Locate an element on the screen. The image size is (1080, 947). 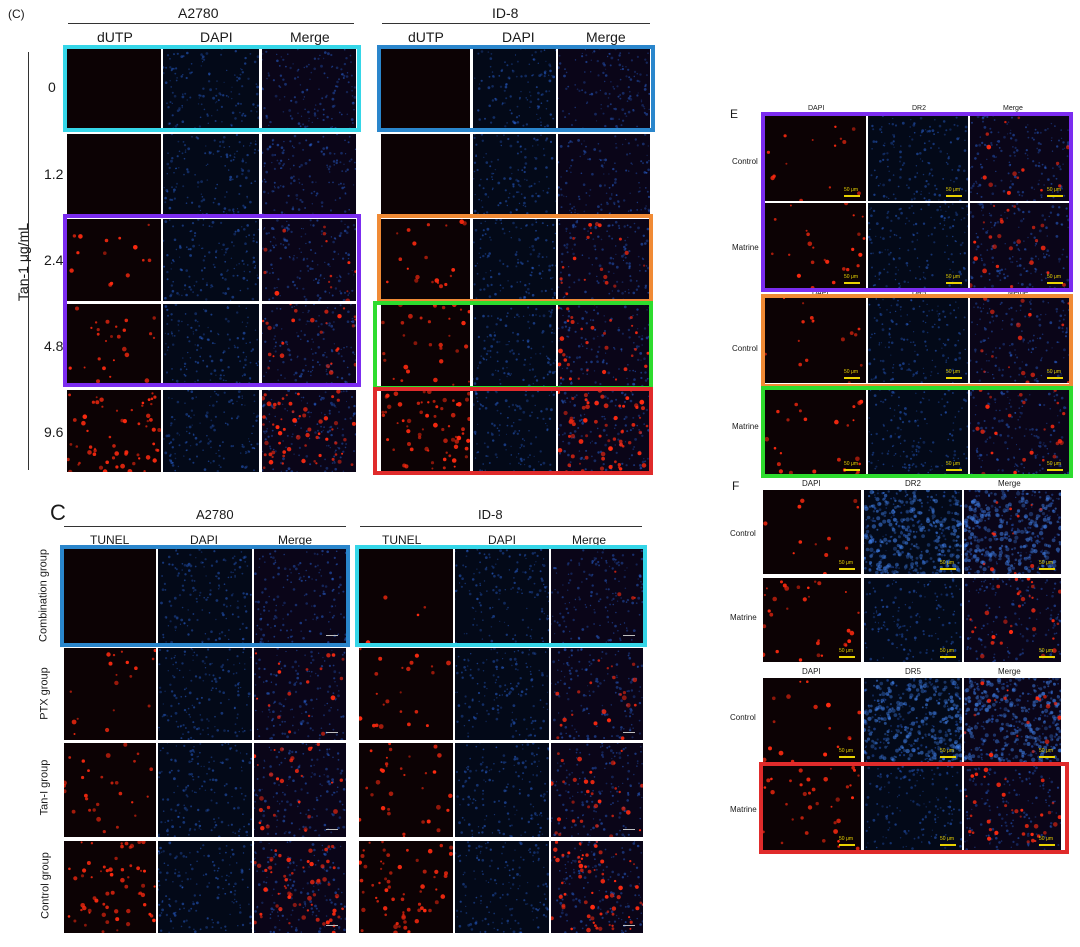
row-label: 2.4 is located at coordinates (54, 260).